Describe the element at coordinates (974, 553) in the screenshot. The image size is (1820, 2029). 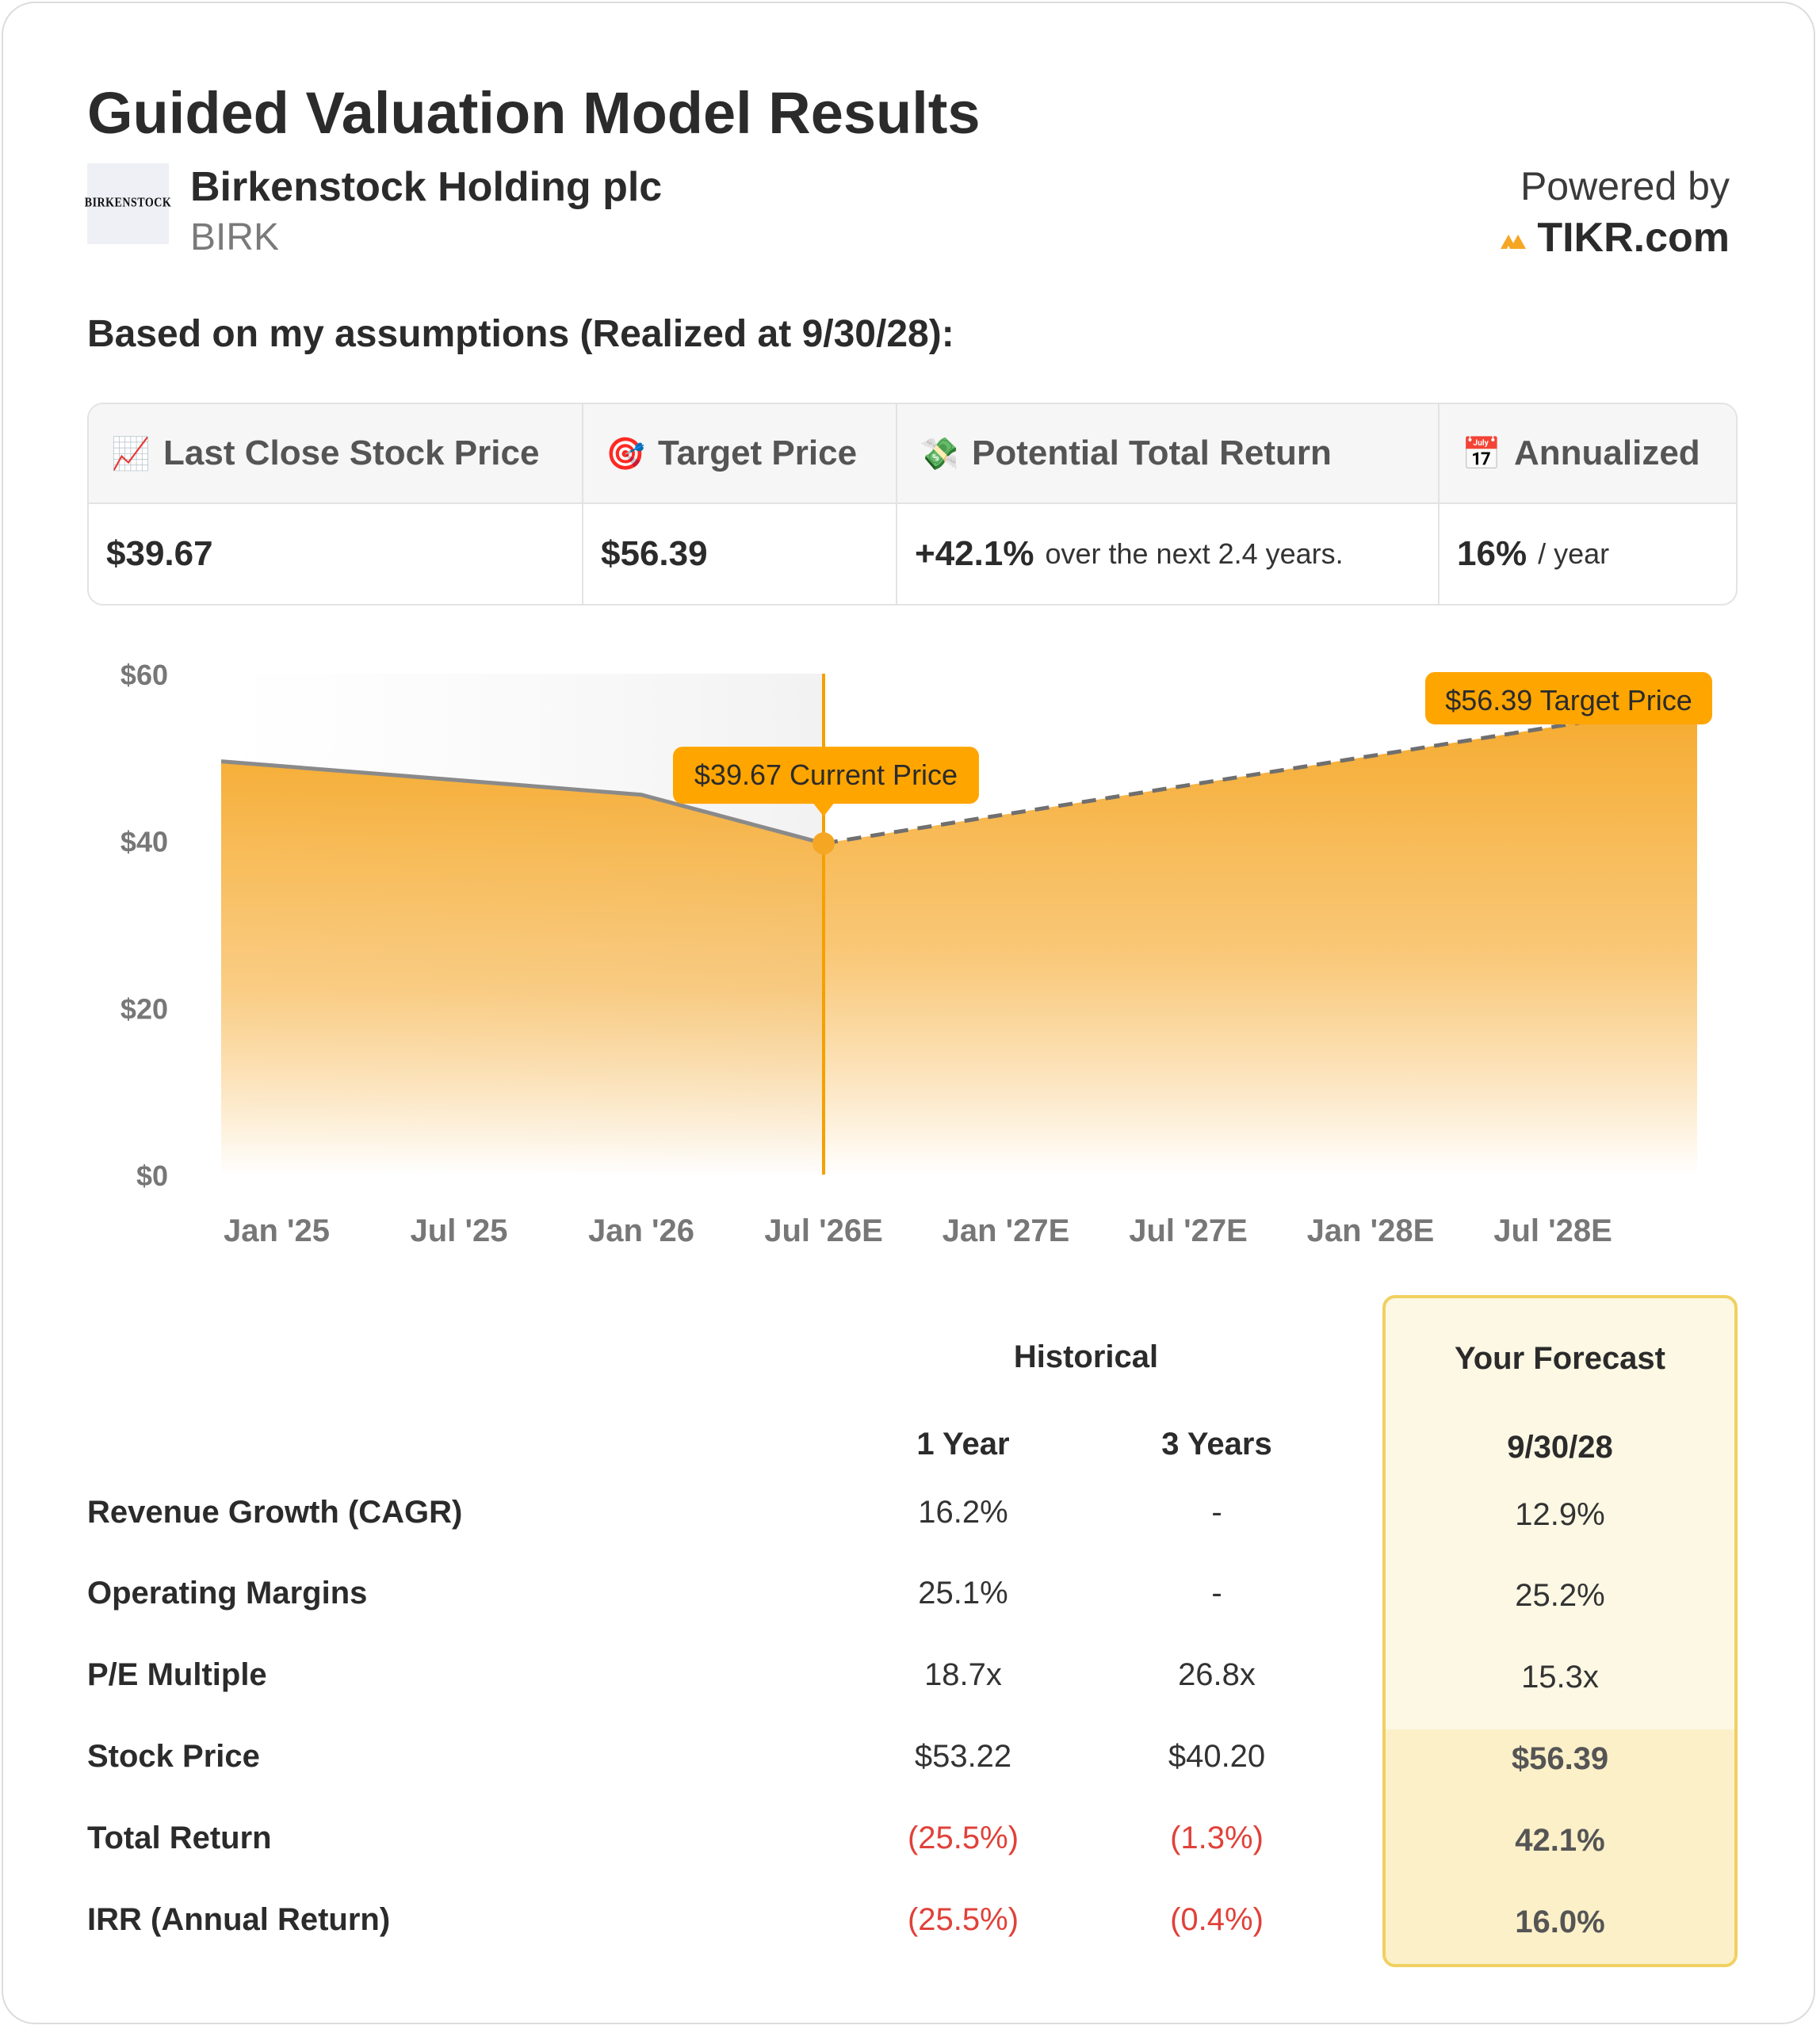
I see `metric-value: +42.1%` at that location.